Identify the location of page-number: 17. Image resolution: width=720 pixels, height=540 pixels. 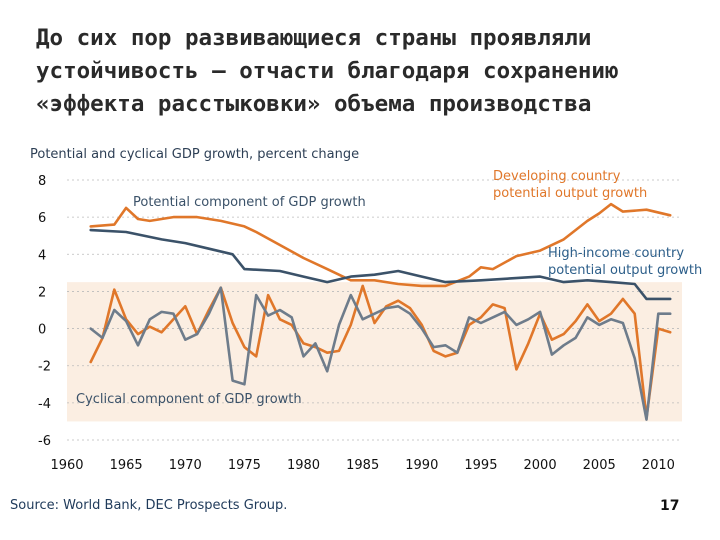
(670, 506).